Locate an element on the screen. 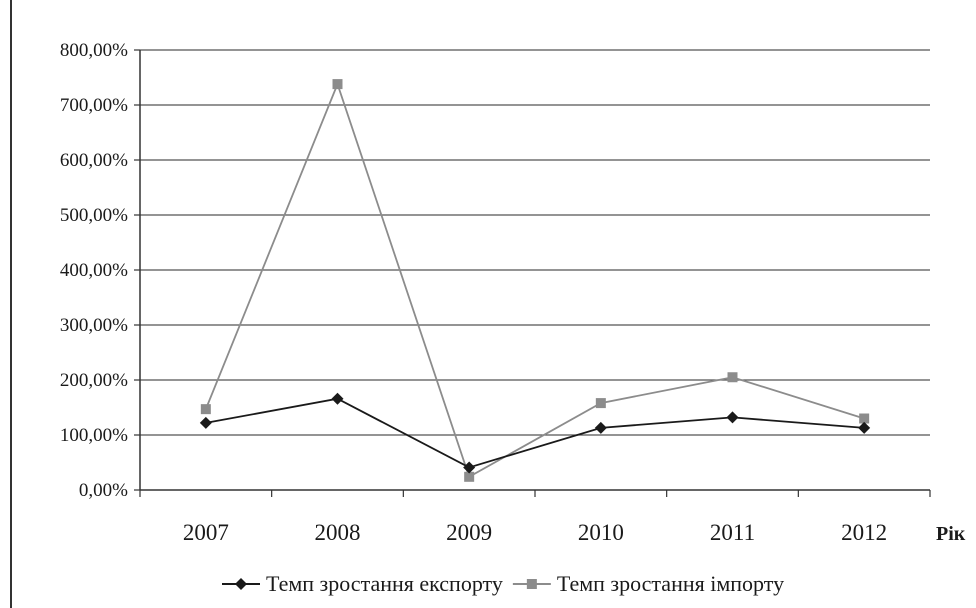 The image size is (976, 608). y-tick-label: 600,00% is located at coordinates (94, 160).